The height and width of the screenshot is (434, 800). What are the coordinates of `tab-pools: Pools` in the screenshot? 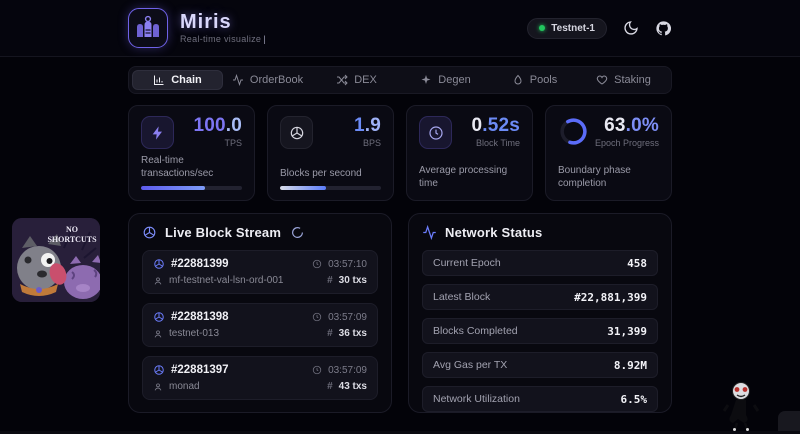 It's located at (534, 80).